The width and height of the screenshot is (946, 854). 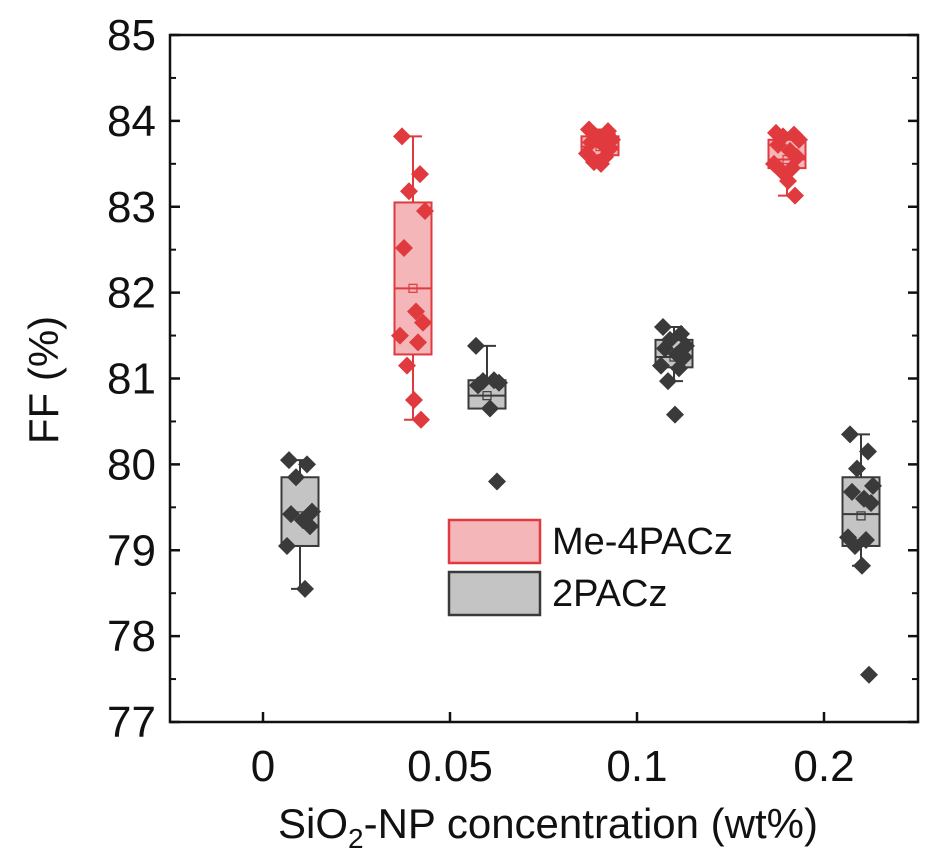 I want to click on x-axis-title: SiO2-NP concentration (wt%), so click(x=548, y=824).